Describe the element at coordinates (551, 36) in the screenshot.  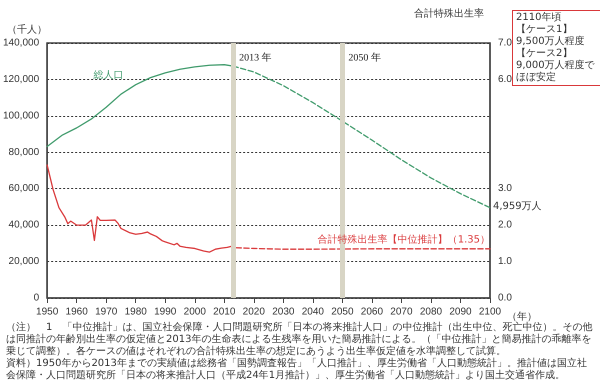
I see `text: 【ケース1】9,500万人程度` at that location.